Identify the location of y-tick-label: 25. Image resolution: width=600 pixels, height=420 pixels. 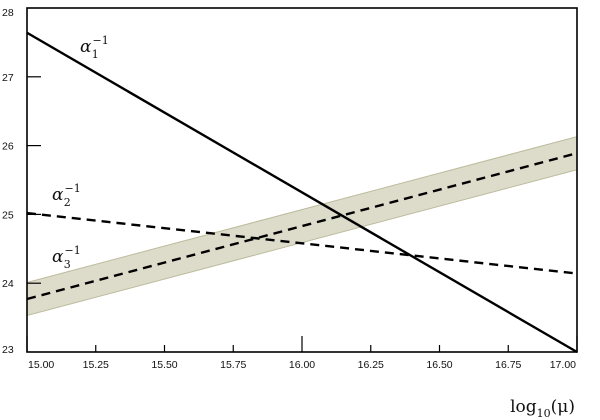
(8, 215).